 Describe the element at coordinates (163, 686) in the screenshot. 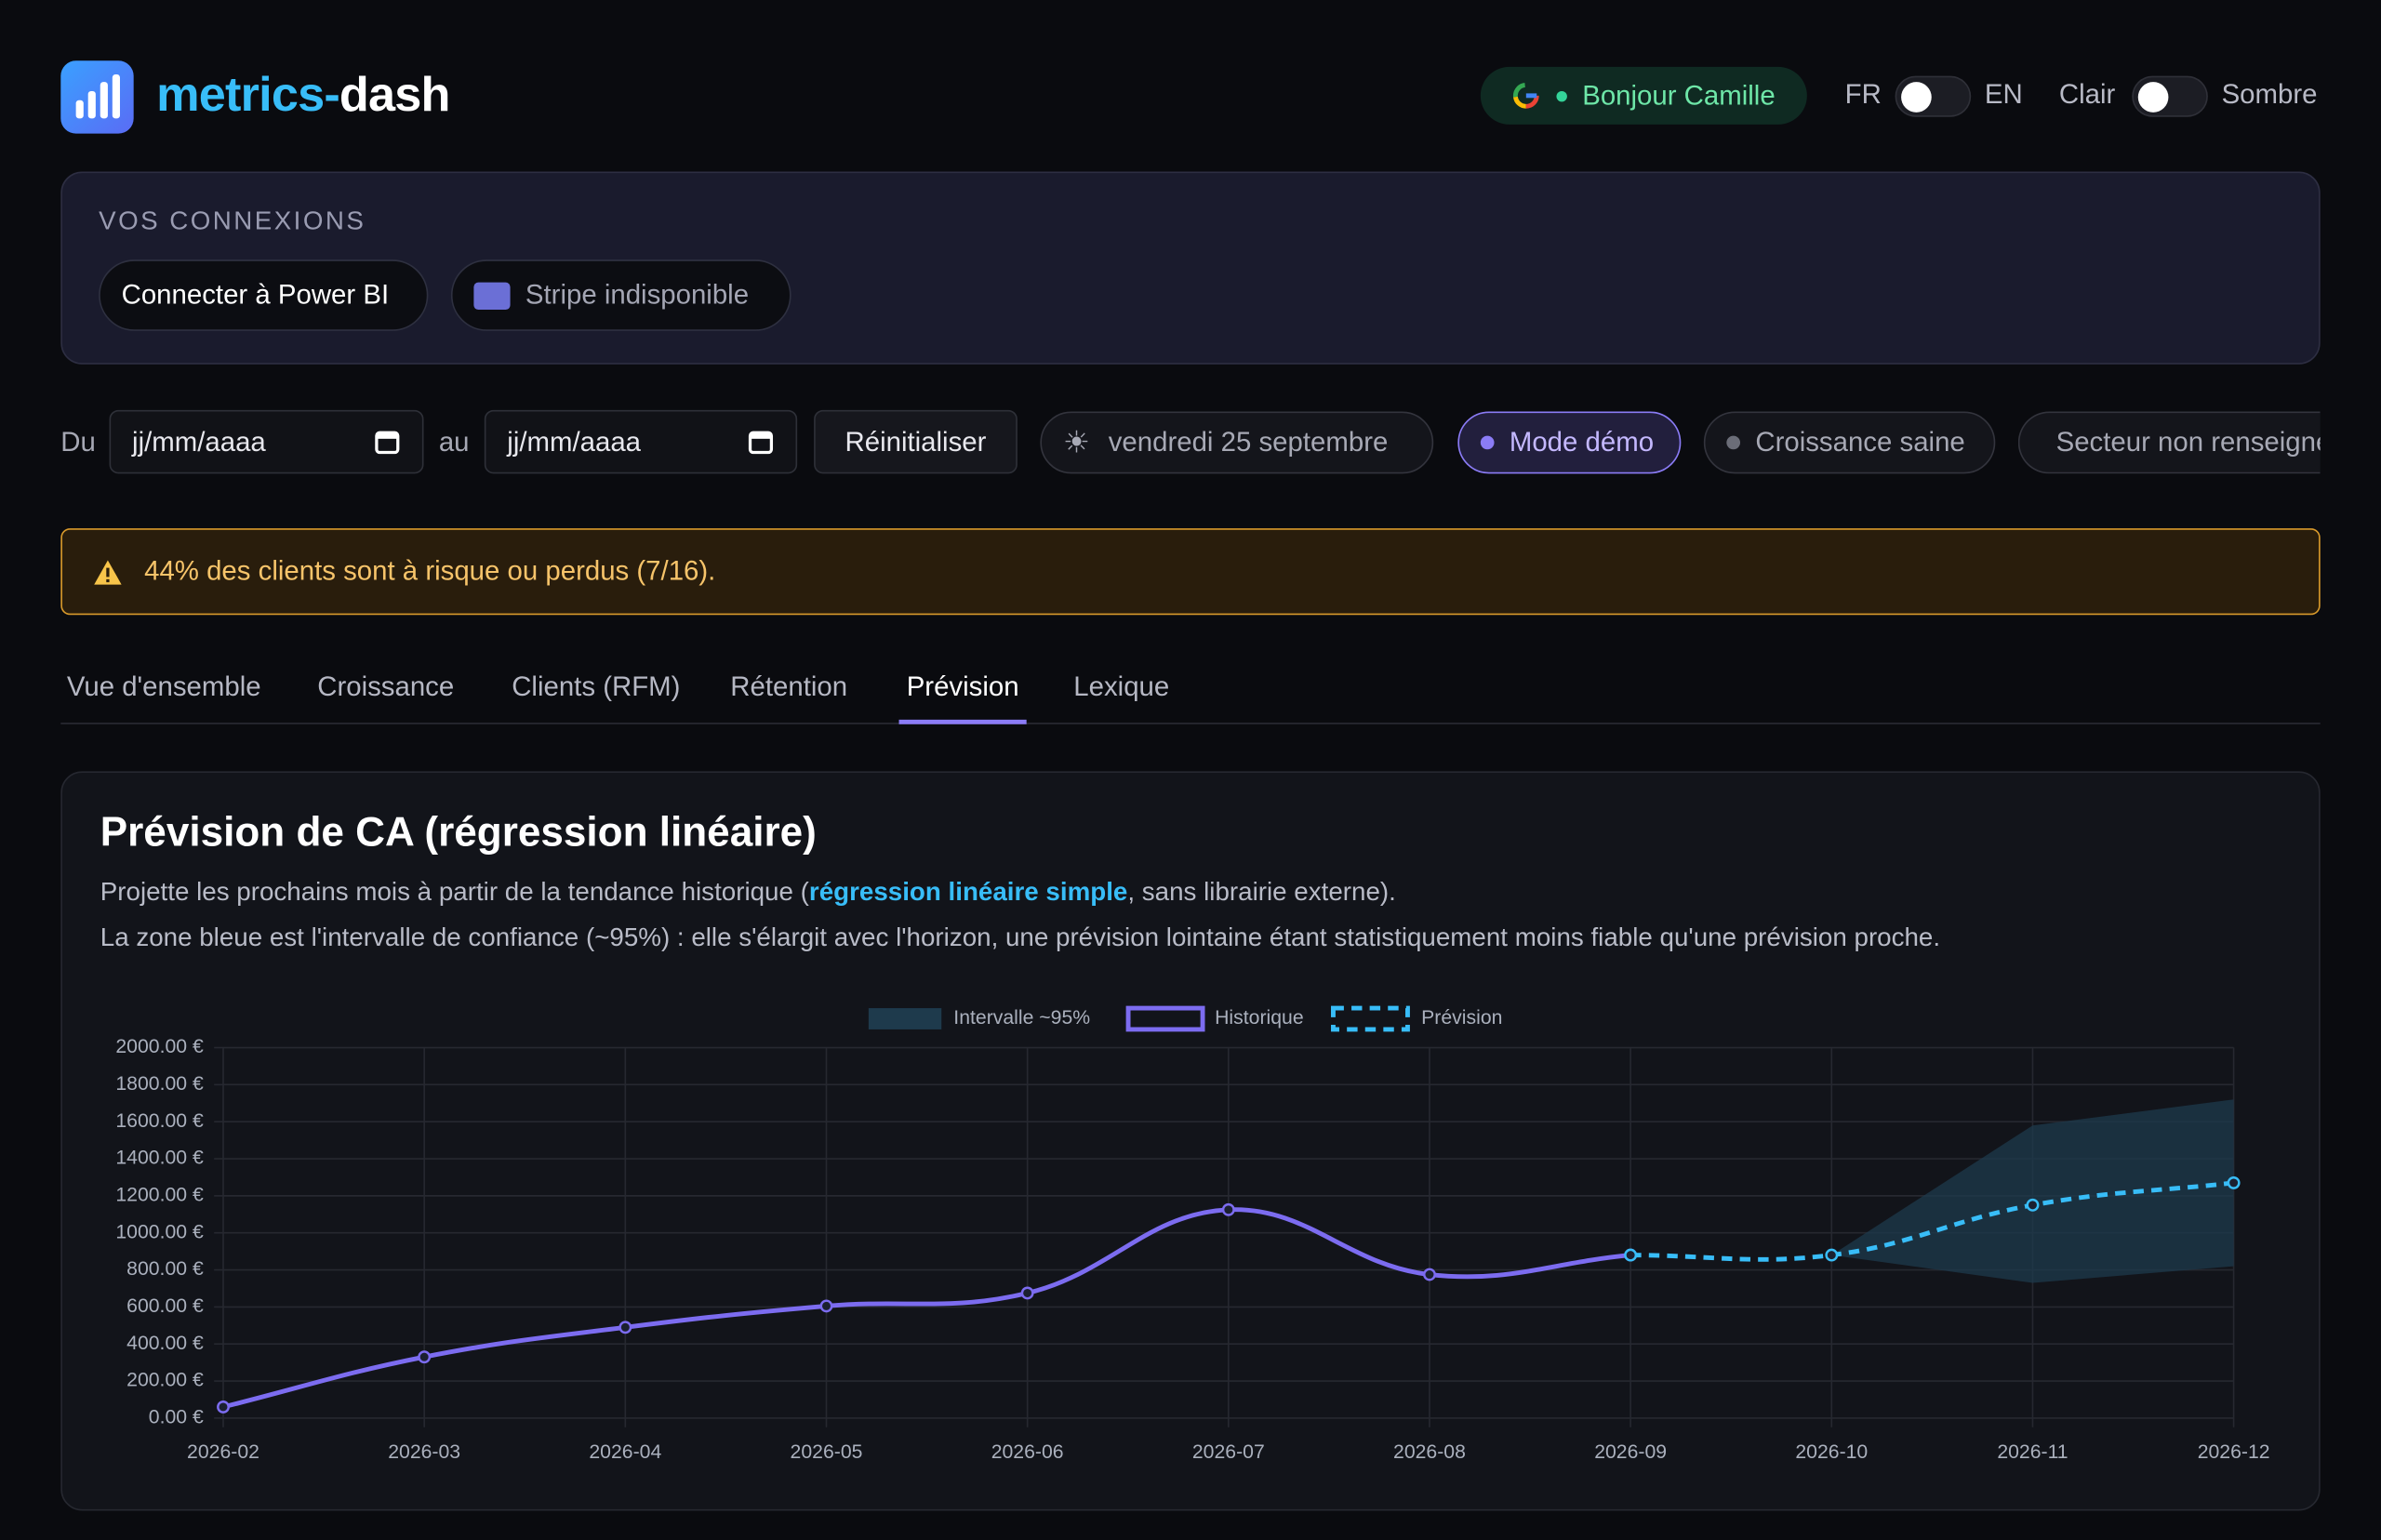

I see `tab: Vue d'ensemble` at that location.